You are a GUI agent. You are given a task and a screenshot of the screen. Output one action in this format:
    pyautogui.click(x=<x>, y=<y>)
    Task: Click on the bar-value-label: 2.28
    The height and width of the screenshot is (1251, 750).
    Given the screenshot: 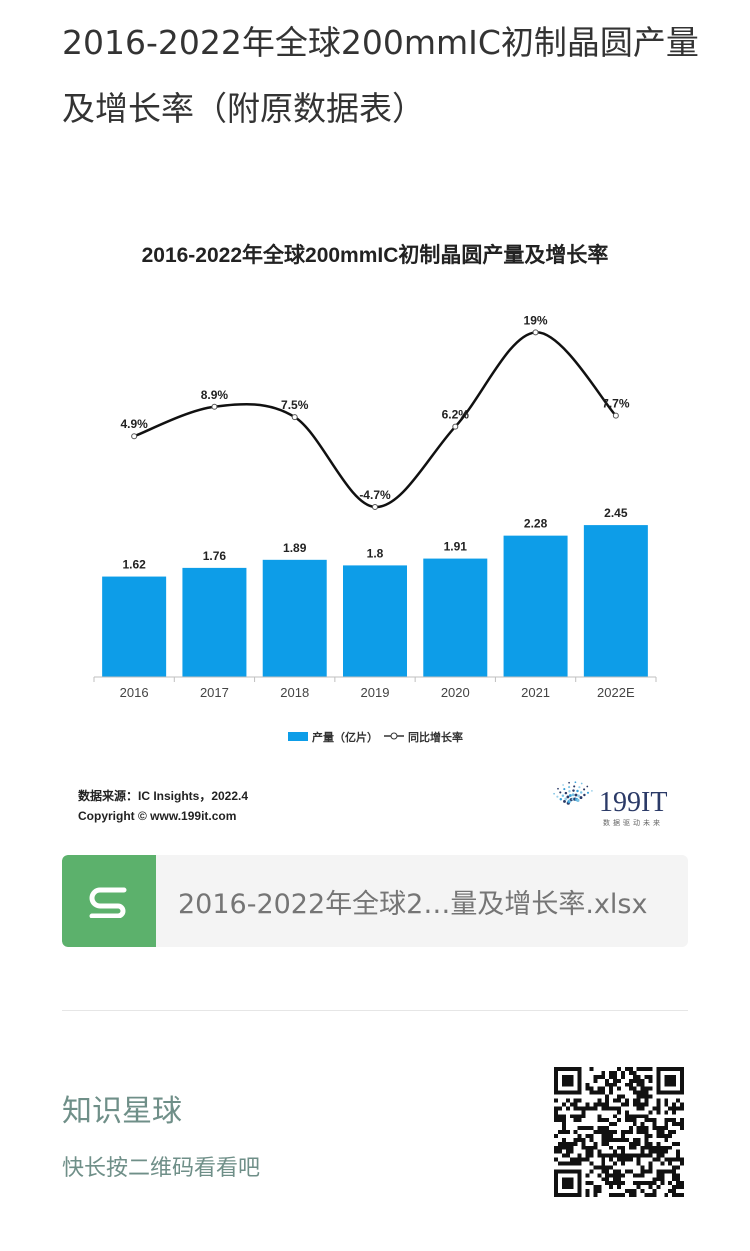 What is the action you would take?
    pyautogui.click(x=536, y=524)
    